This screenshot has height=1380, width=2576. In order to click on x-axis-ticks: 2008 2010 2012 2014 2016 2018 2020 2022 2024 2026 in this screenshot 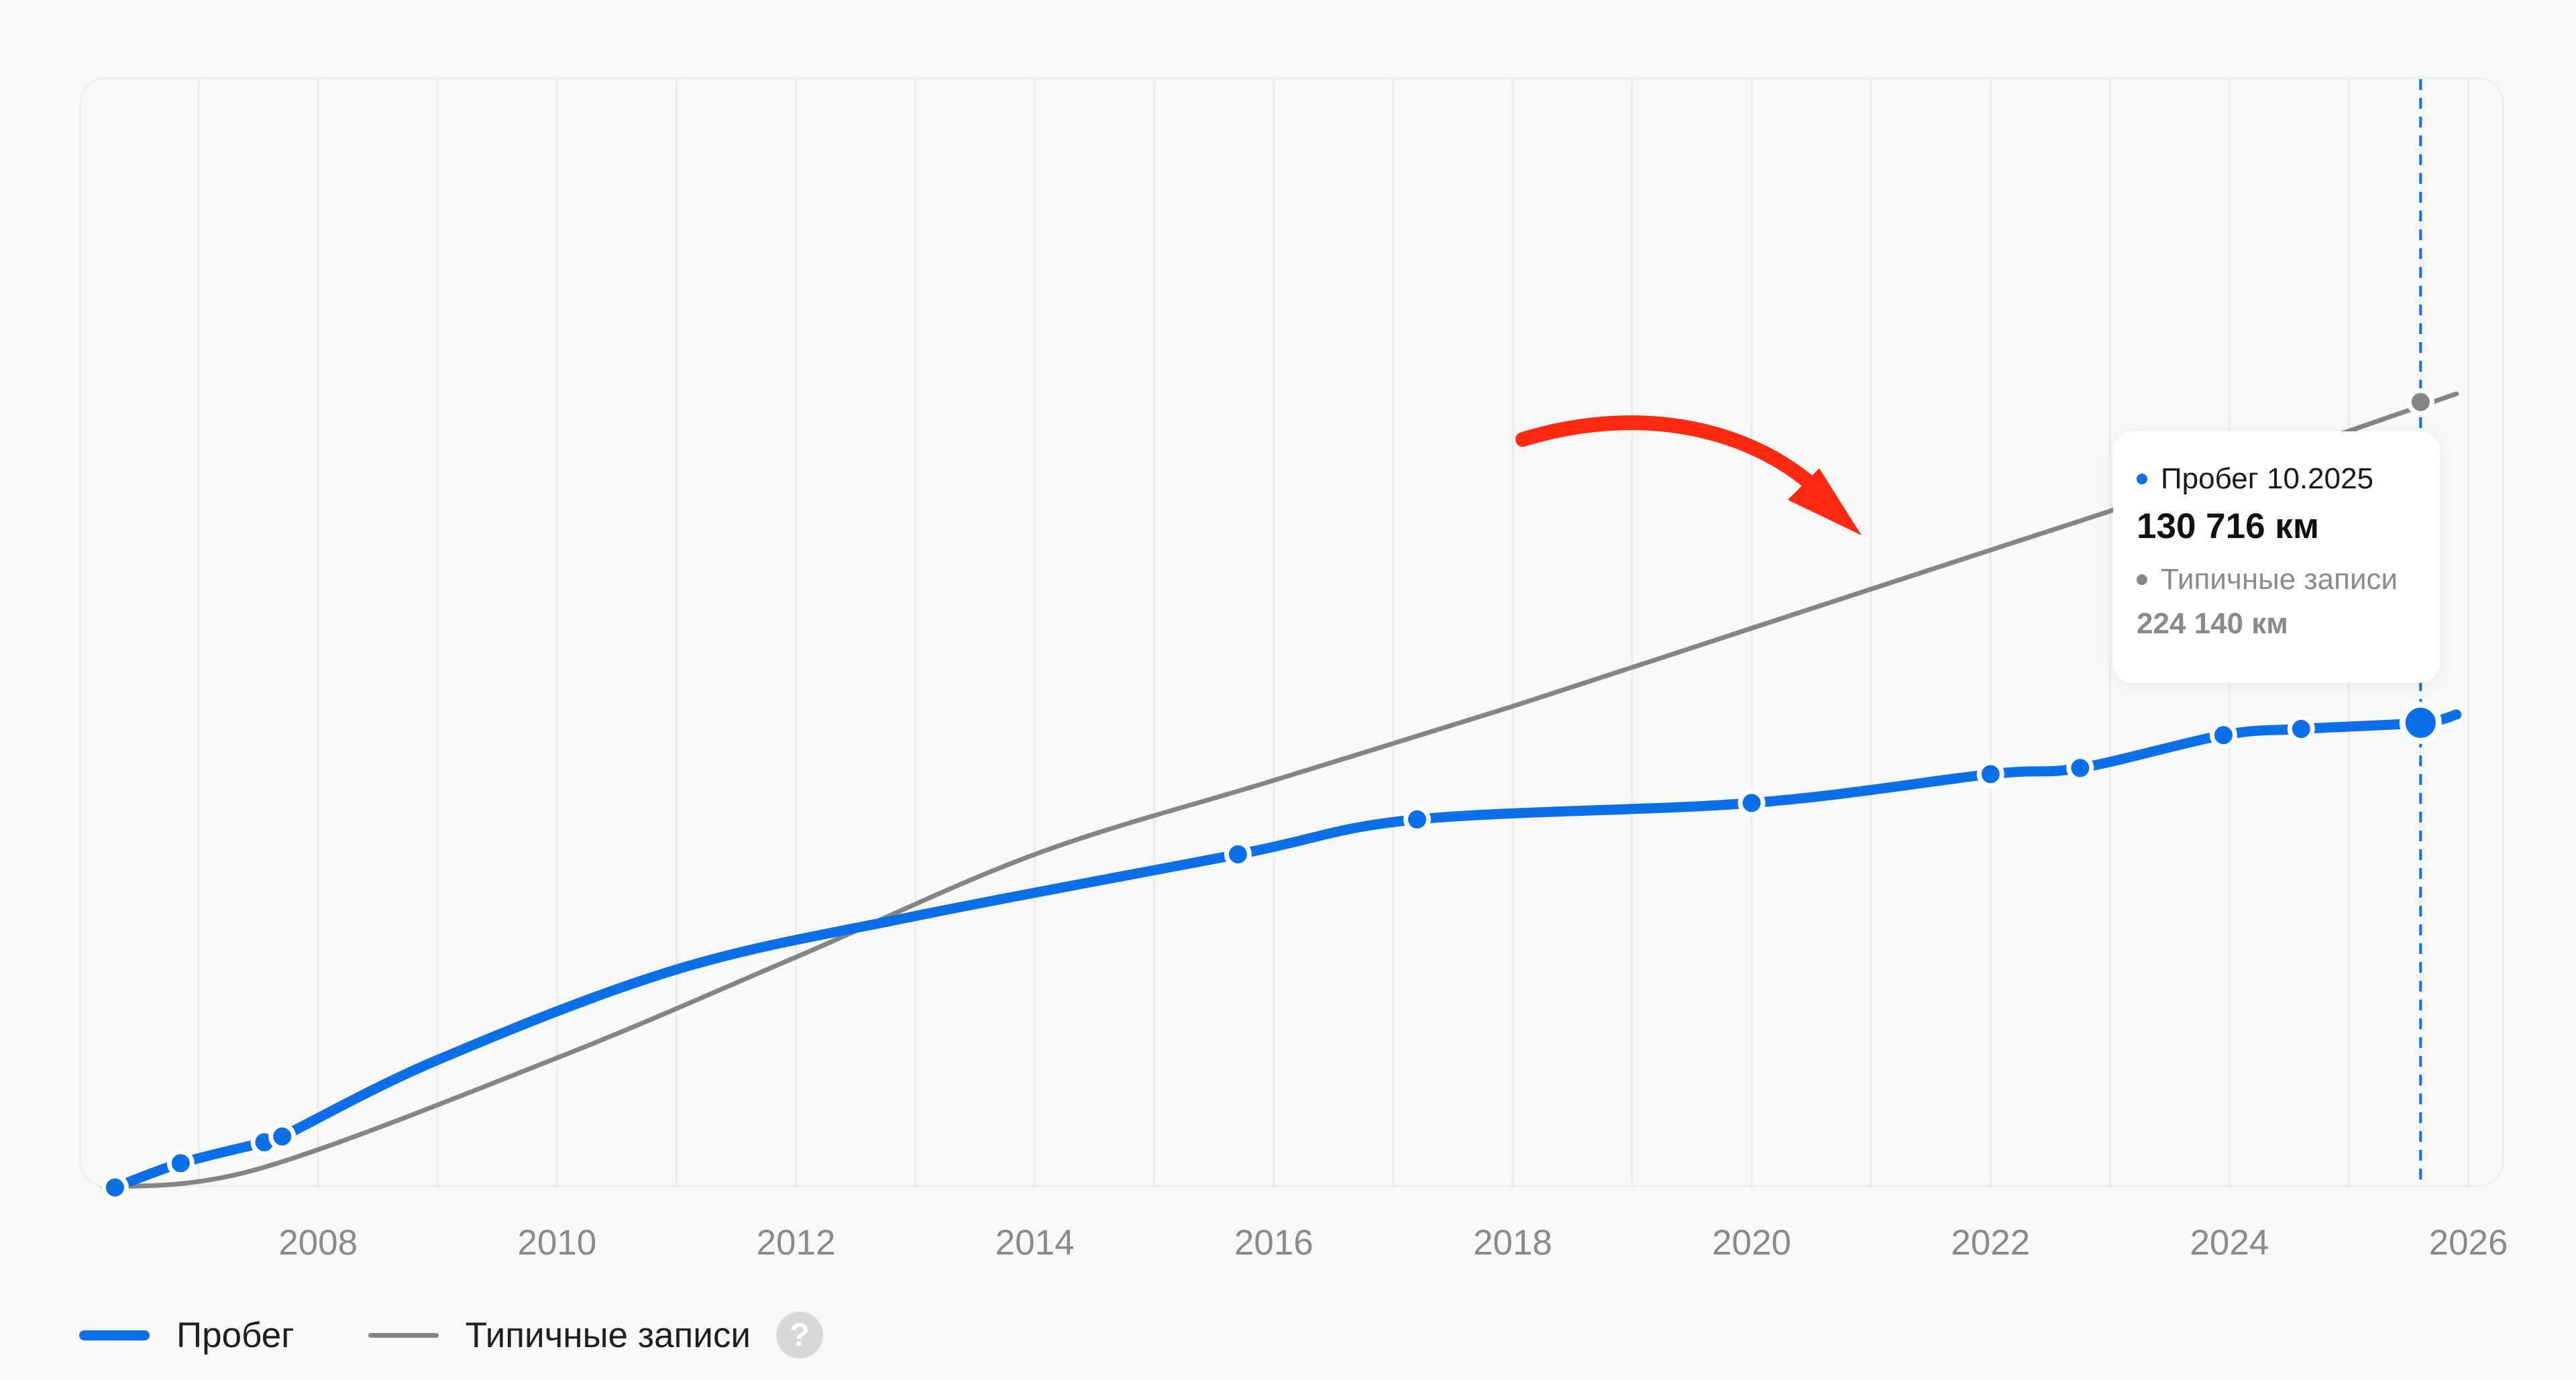, I will do `click(1393, 1243)`.